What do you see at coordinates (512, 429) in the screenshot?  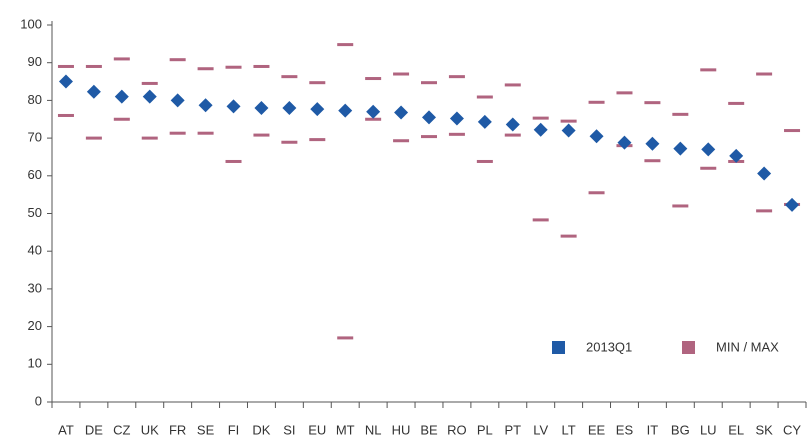 I see `x-tick-label: PT` at bounding box center [512, 429].